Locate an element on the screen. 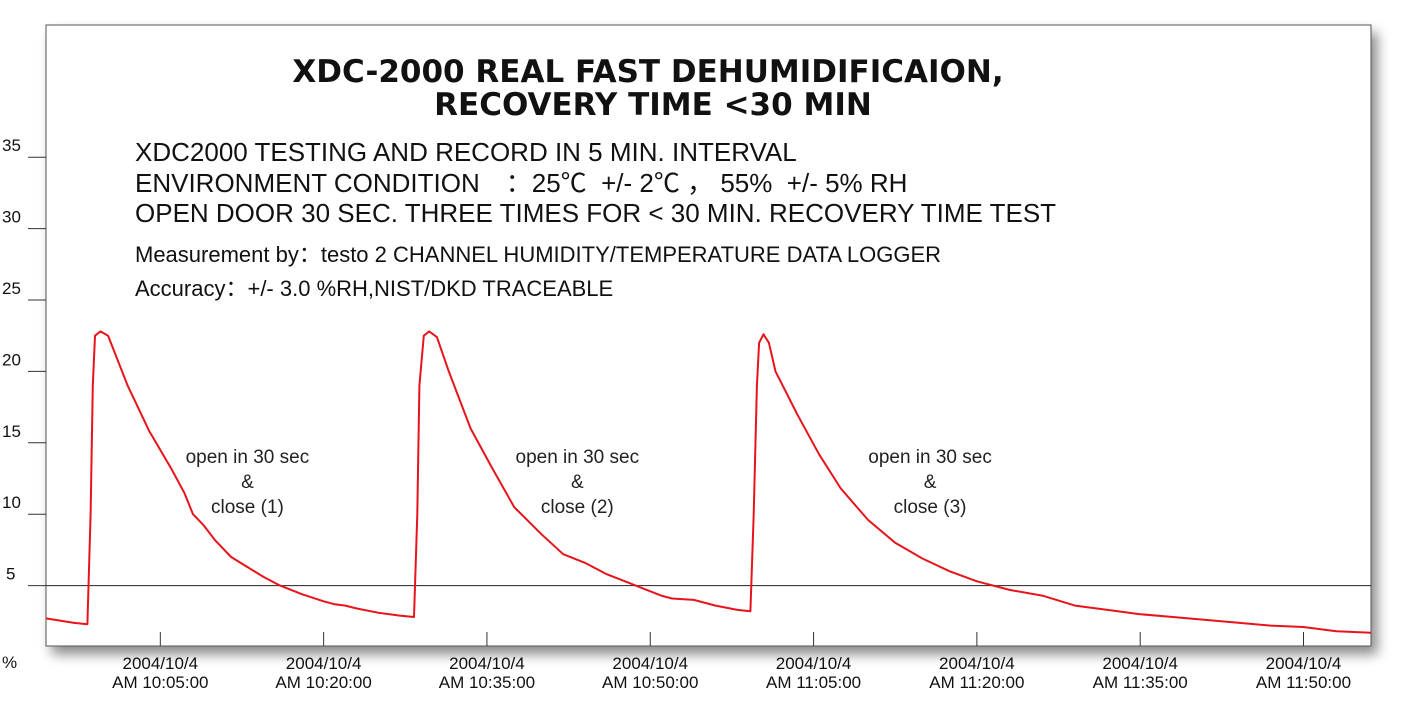 The height and width of the screenshot is (709, 1424). x-tick-label-time: AM 10:20:00 is located at coordinates (323, 682).